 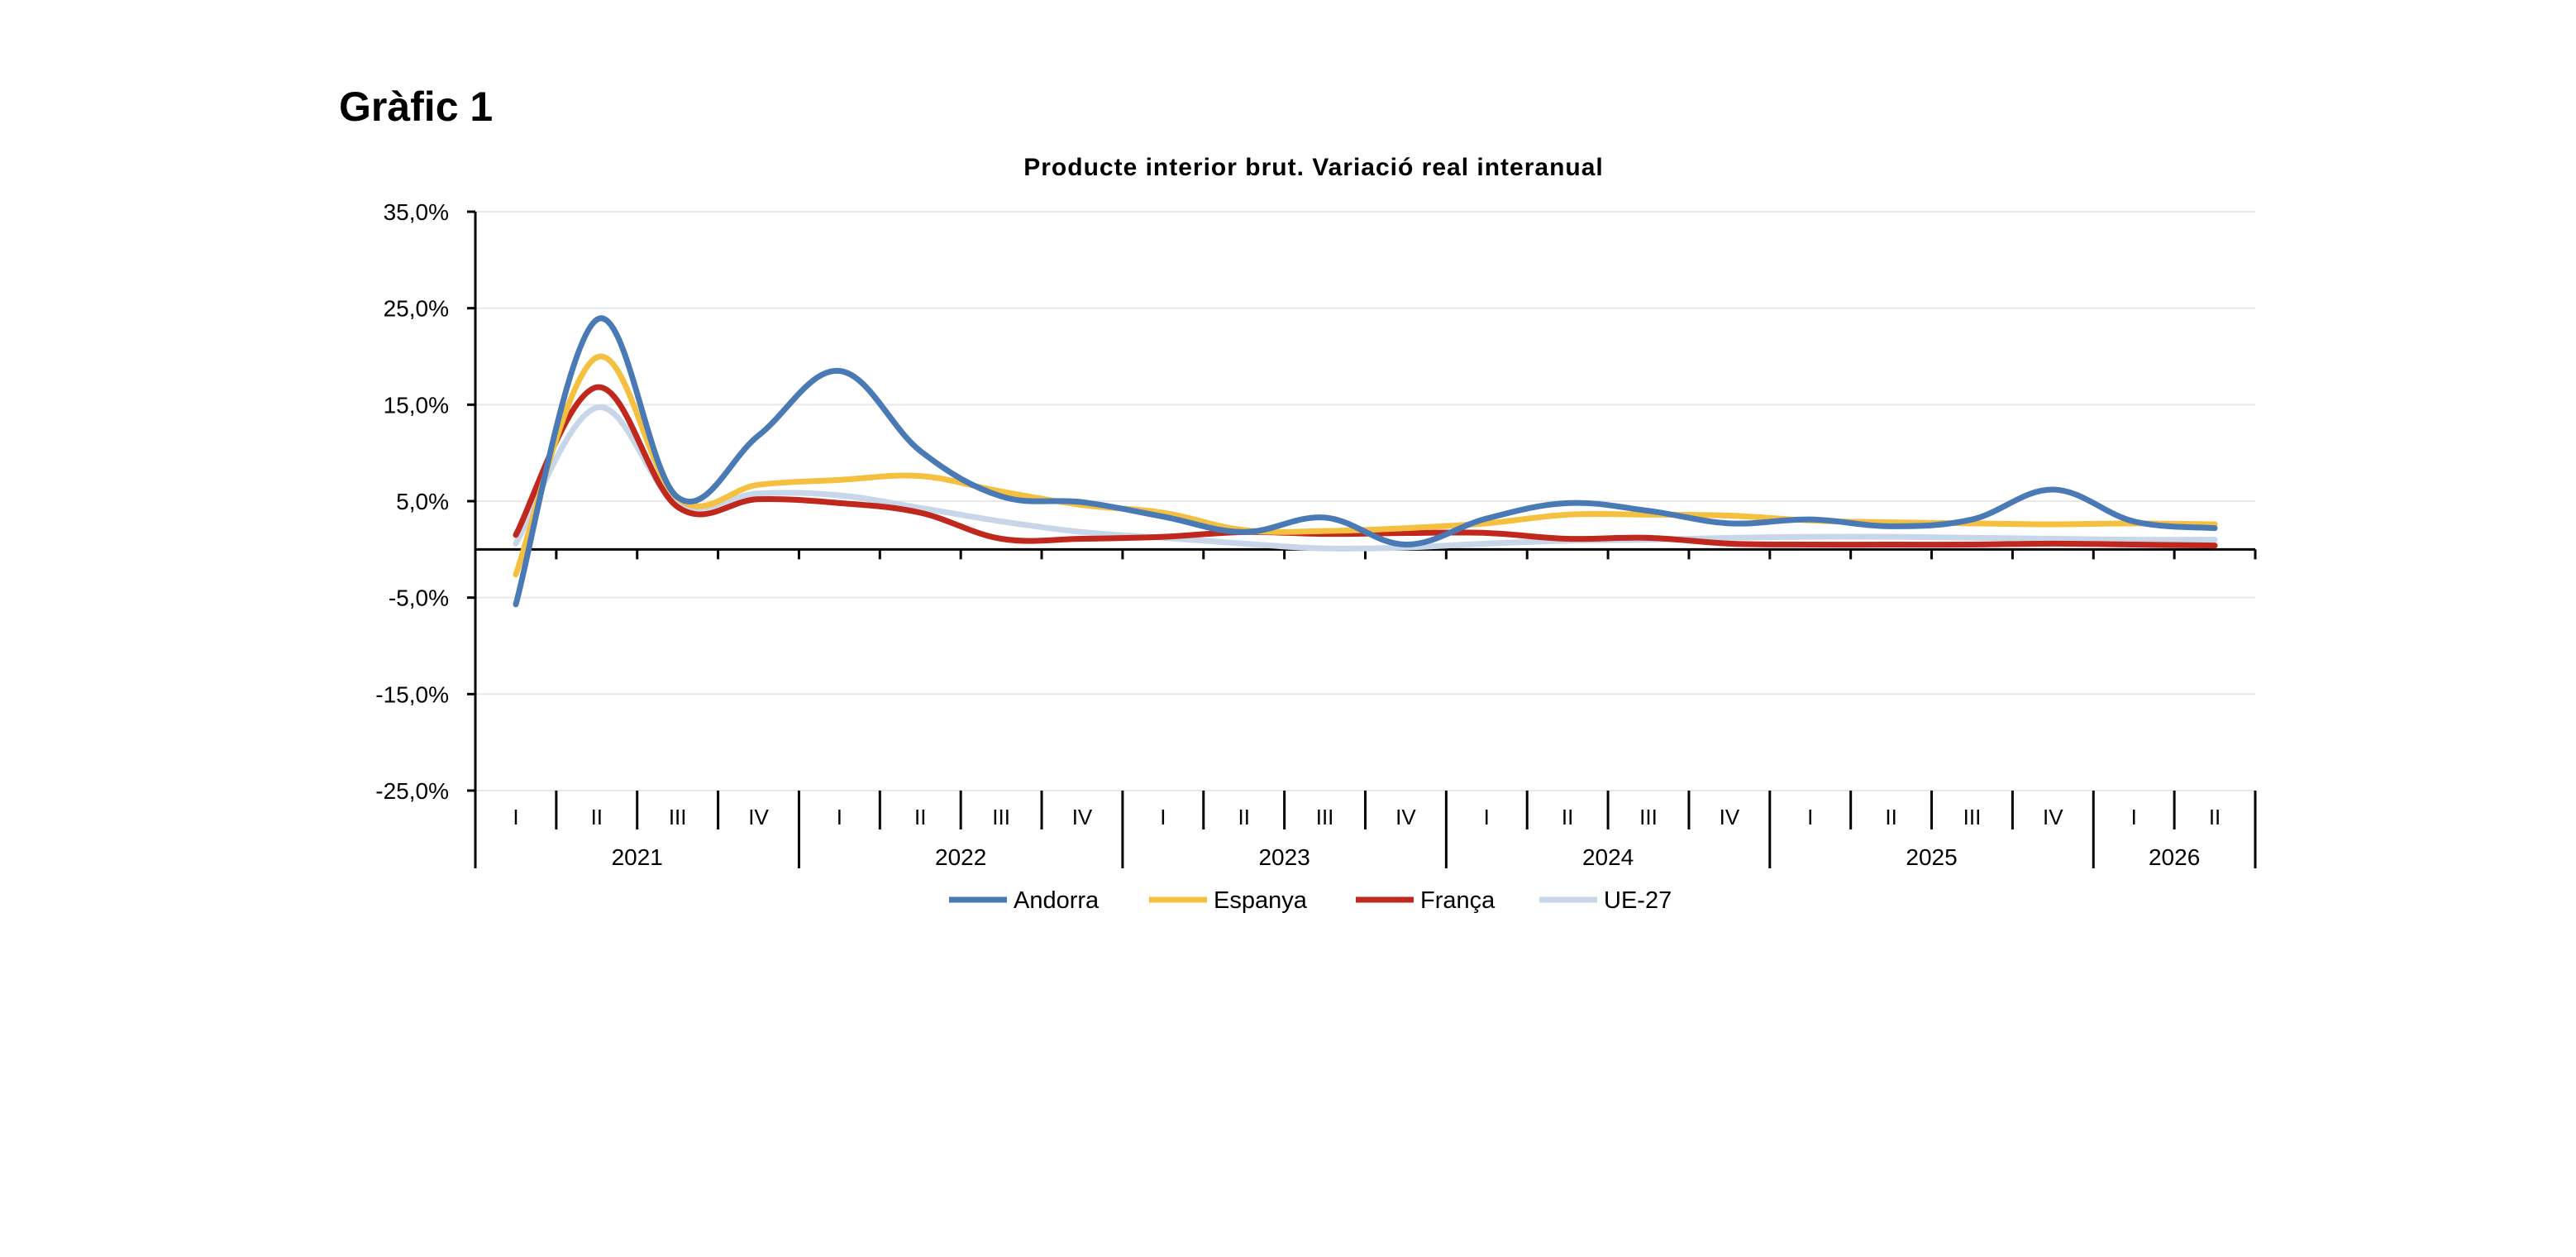 What do you see at coordinates (416, 405) in the screenshot?
I see `y-tick-label-2: 15,0%` at bounding box center [416, 405].